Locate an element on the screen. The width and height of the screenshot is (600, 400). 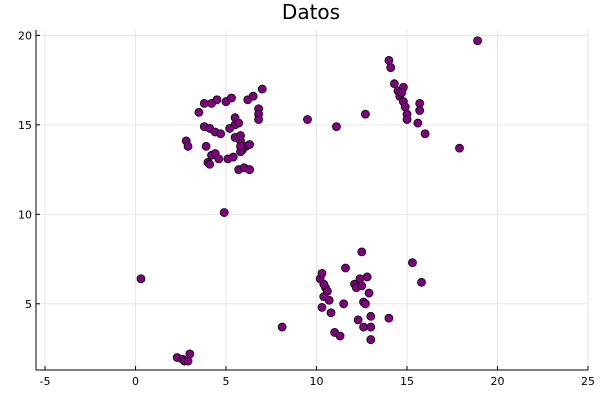
x-tick-label: 20 is located at coordinates (498, 381).